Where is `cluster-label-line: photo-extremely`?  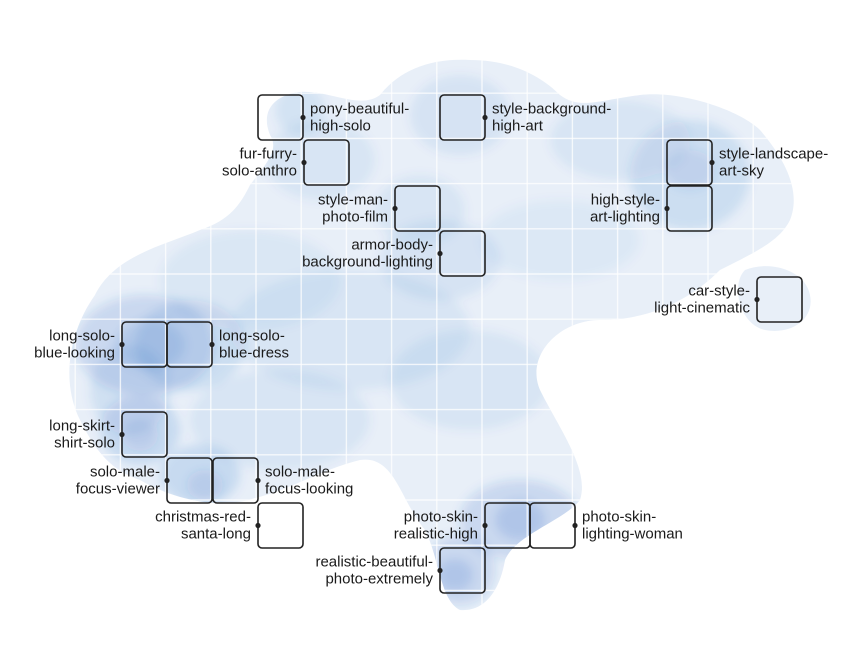 cluster-label-line: photo-extremely is located at coordinates (379, 579).